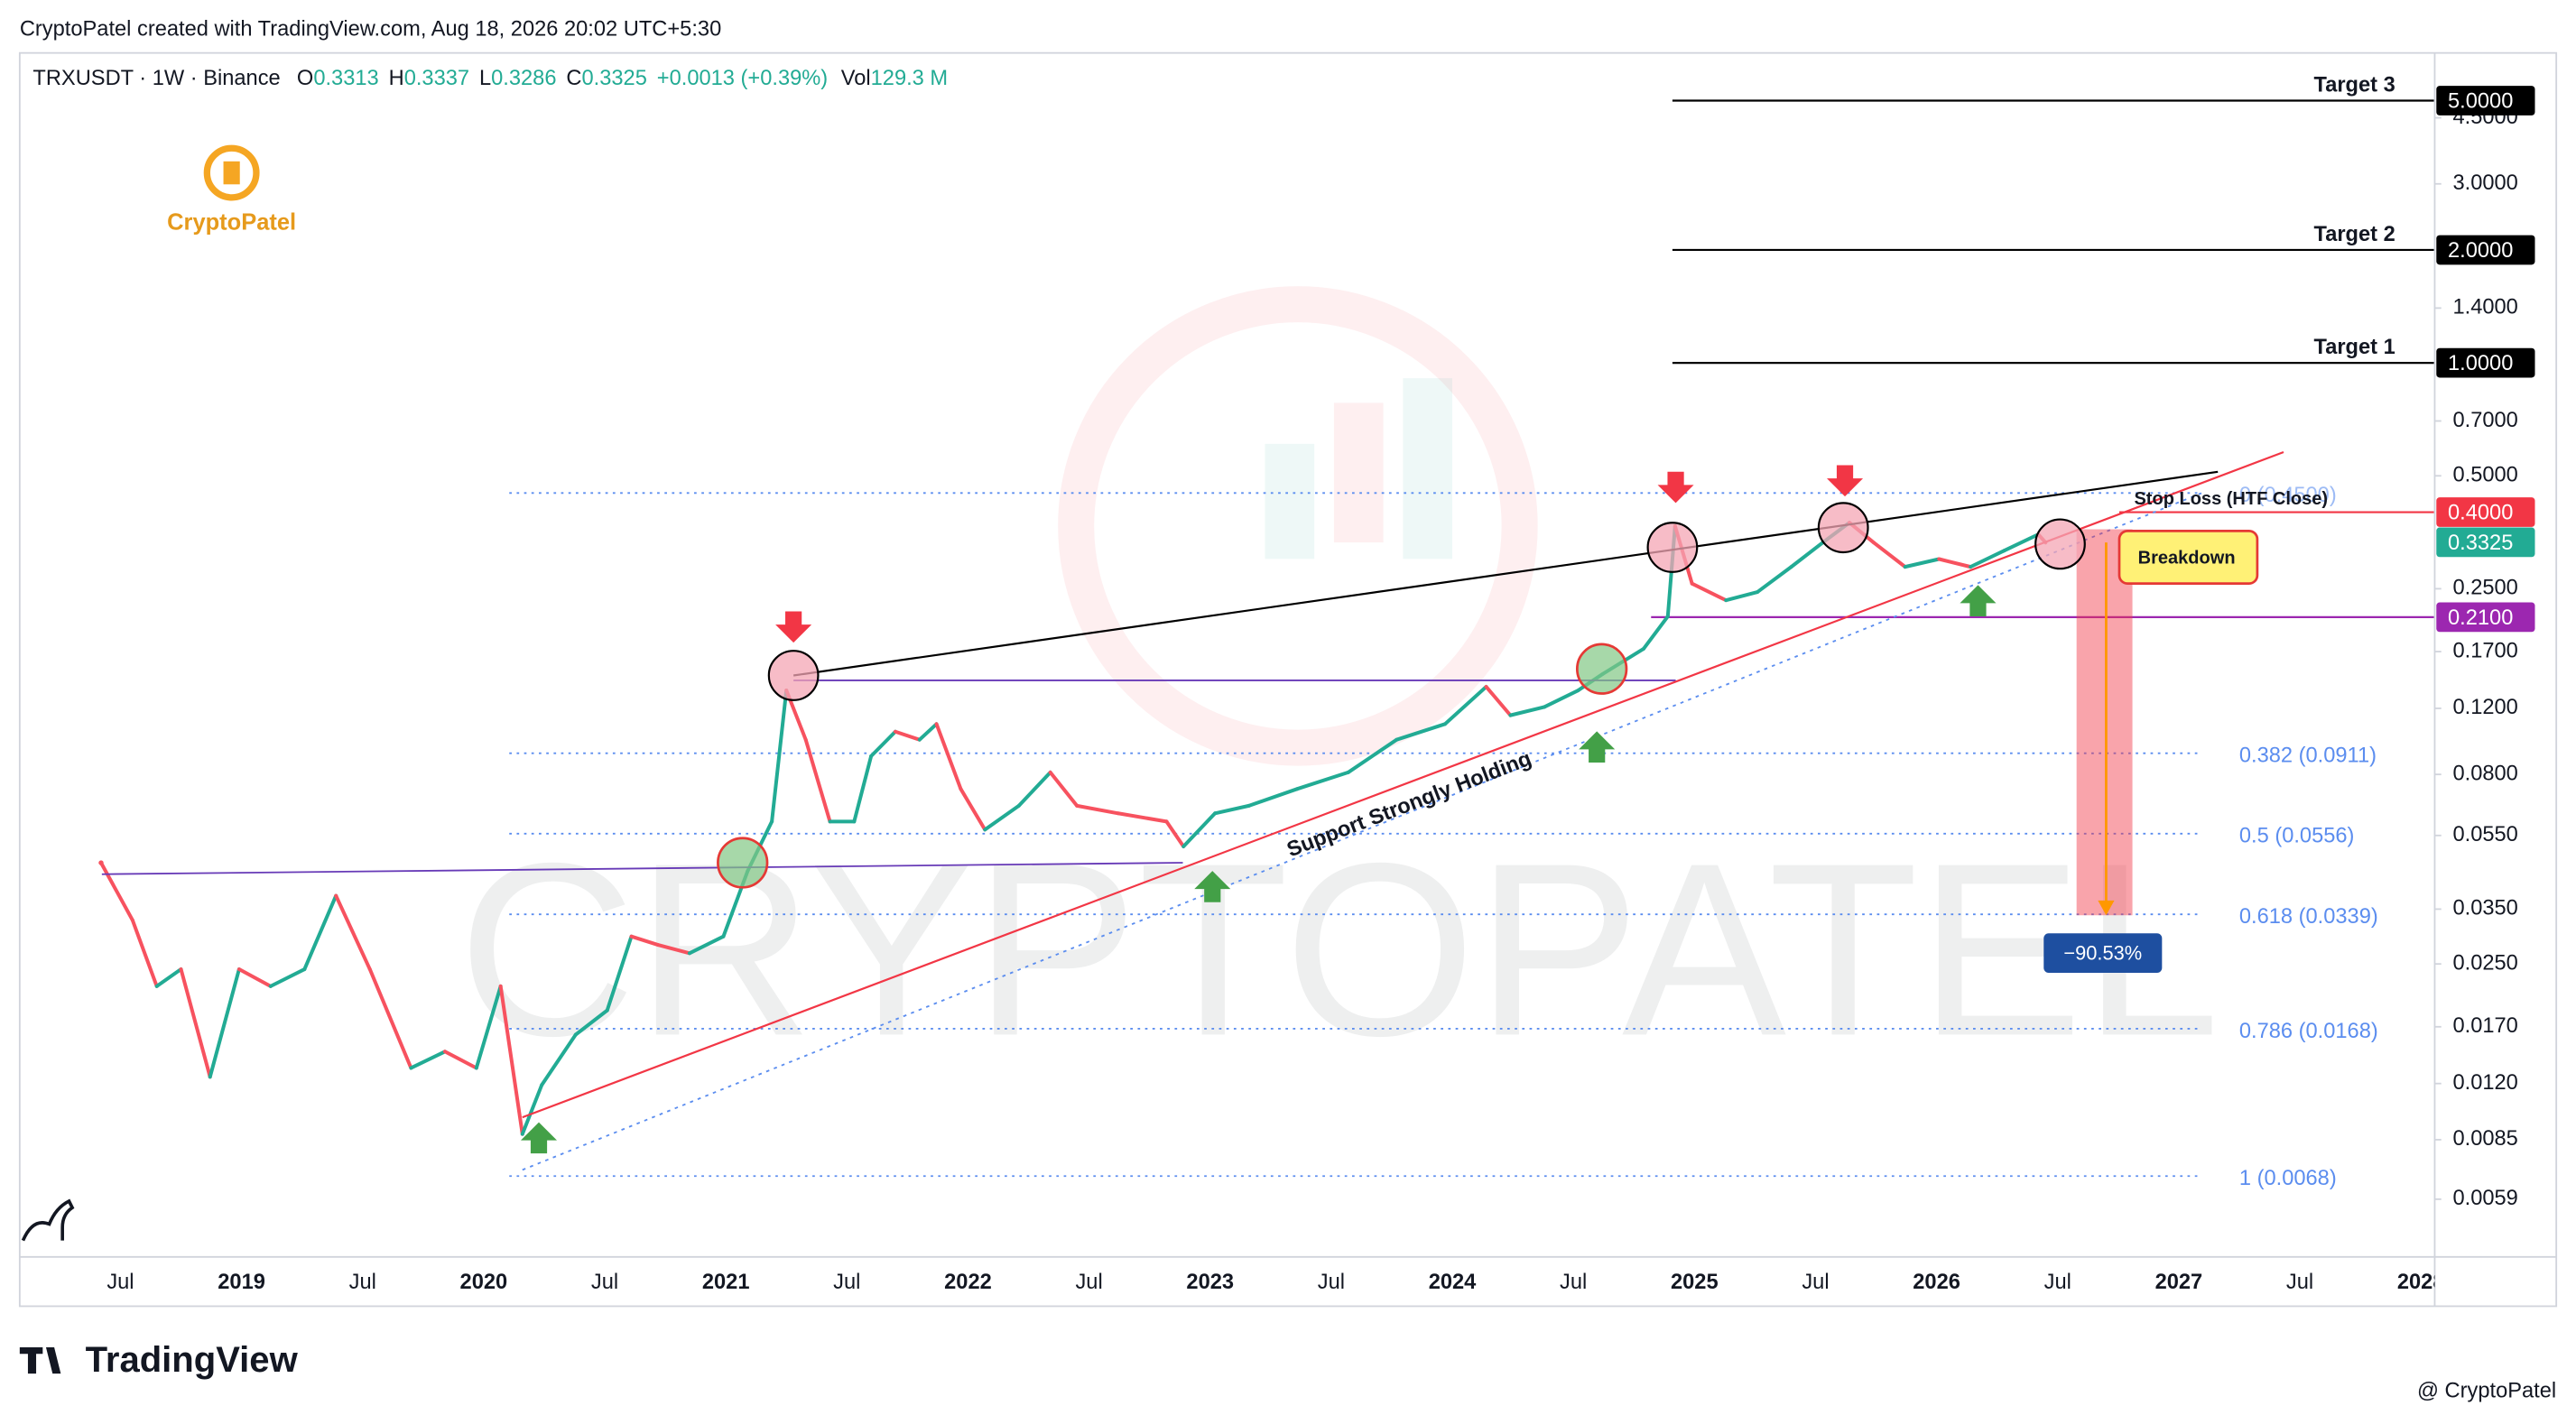 This screenshot has width=2576, height=1415. Describe the element at coordinates (231, 190) in the screenshot. I see `logo: CryptoPatel` at that location.